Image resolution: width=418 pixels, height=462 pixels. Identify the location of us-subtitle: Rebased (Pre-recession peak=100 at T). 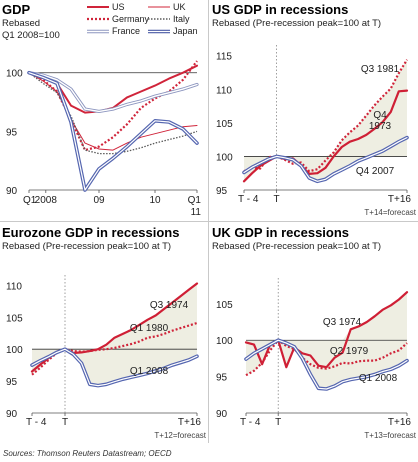
(297, 23).